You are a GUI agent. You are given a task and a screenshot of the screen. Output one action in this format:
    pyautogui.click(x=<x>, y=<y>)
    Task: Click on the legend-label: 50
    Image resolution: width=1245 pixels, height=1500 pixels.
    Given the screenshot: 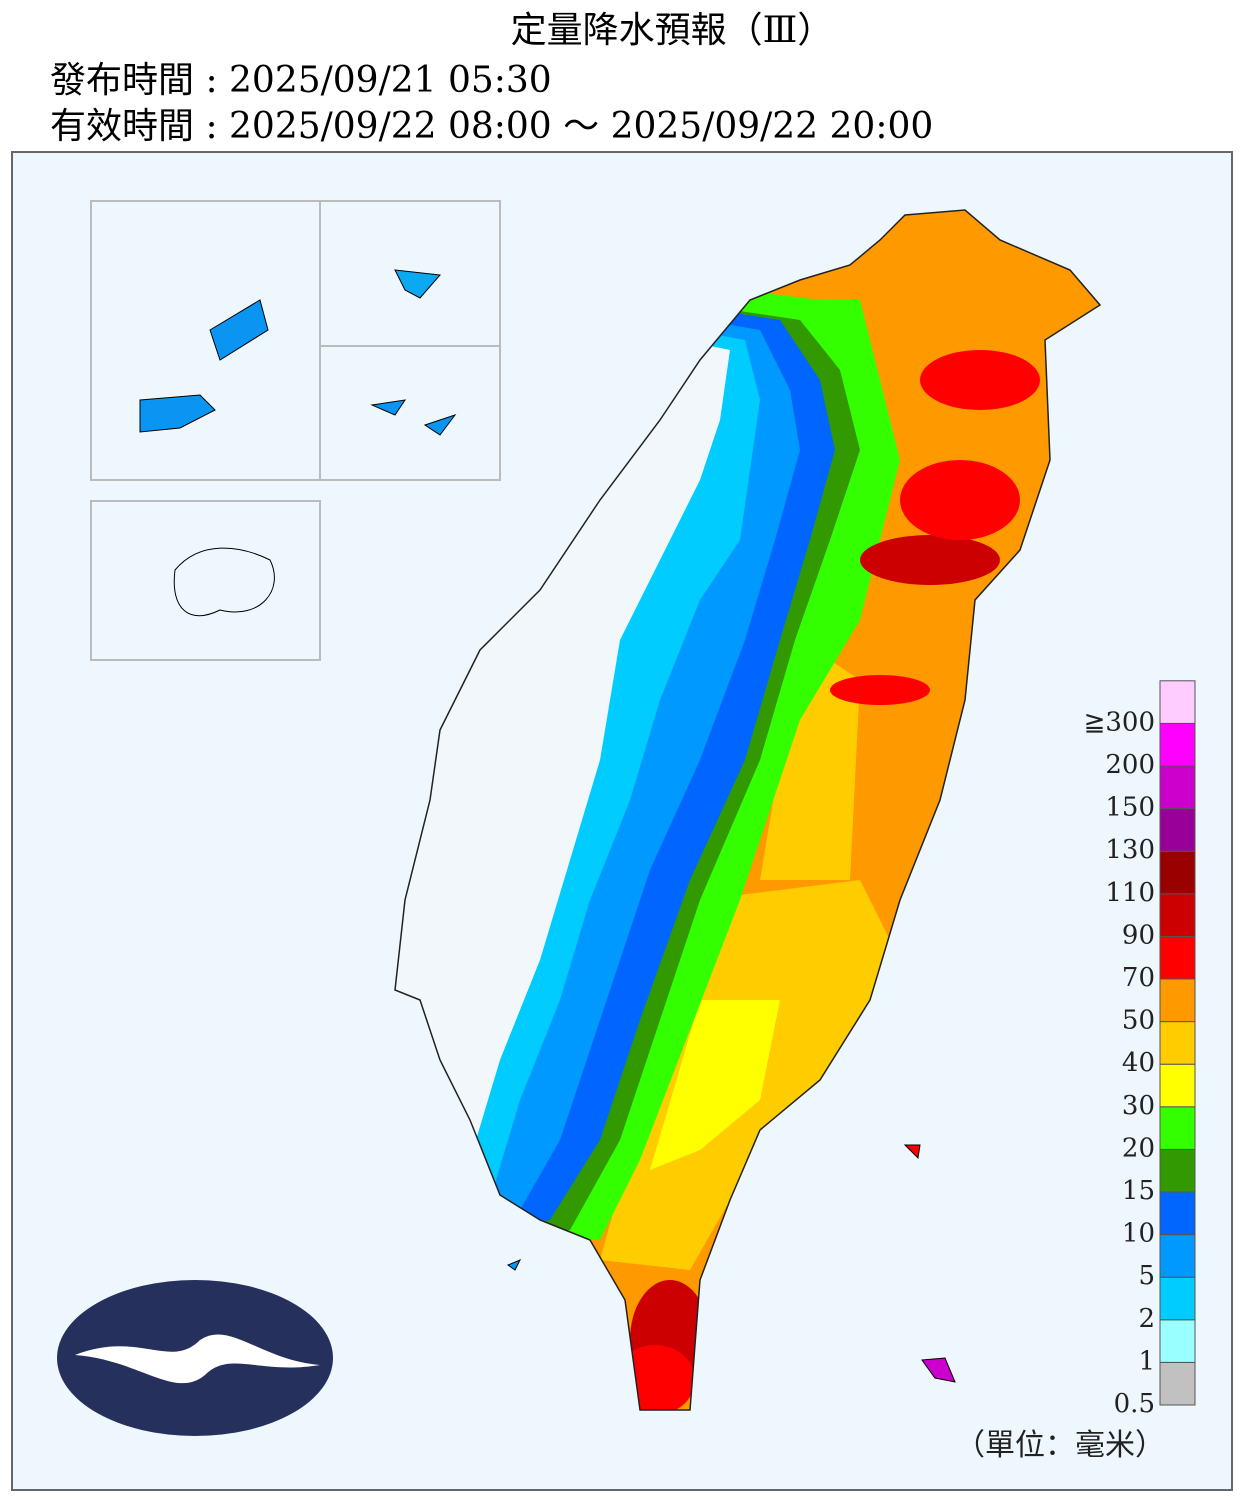 What is the action you would take?
    pyautogui.click(x=1138, y=1021)
    